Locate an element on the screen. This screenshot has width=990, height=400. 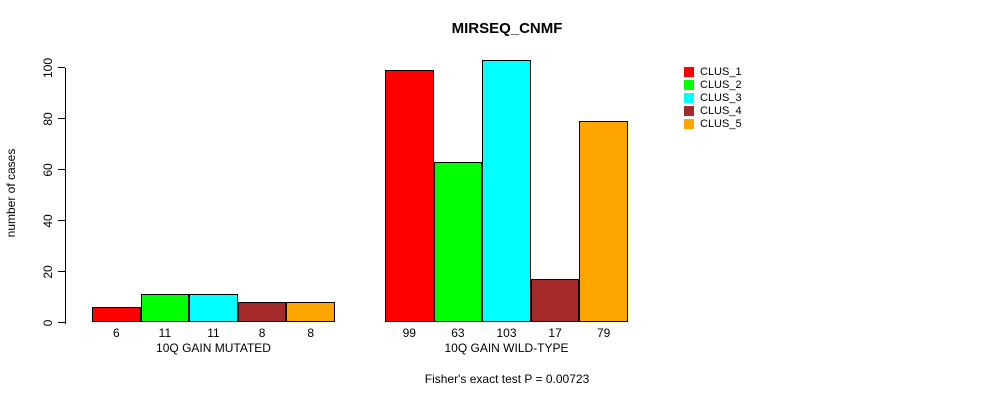
bar-value-label: 6 is located at coordinates (116, 333).